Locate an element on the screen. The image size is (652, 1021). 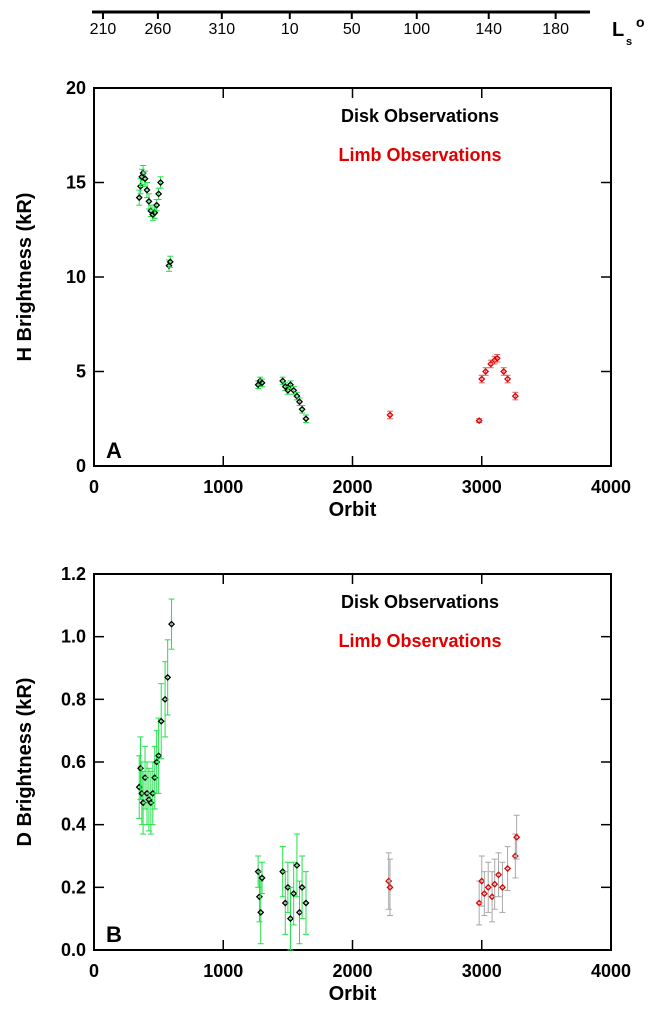
top-tick-label: 180 is located at coordinates (555, 29).